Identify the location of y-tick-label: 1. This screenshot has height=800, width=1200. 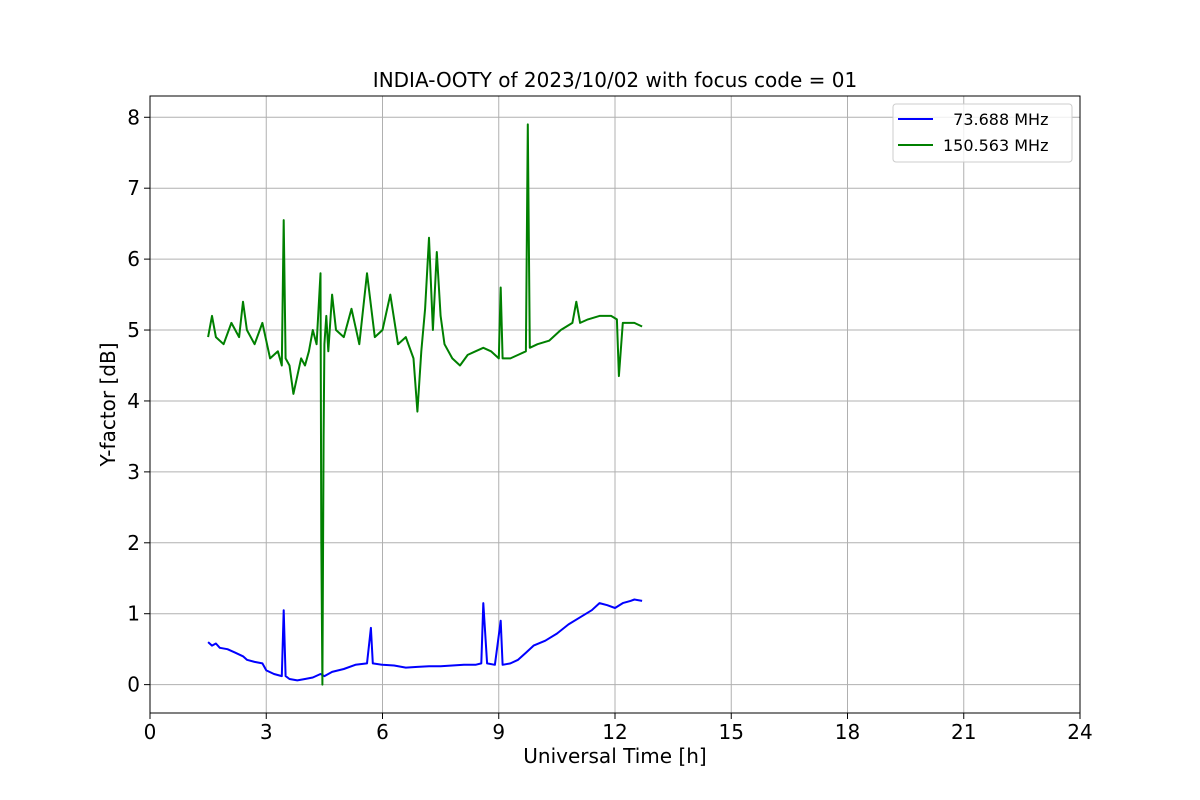
(133, 614).